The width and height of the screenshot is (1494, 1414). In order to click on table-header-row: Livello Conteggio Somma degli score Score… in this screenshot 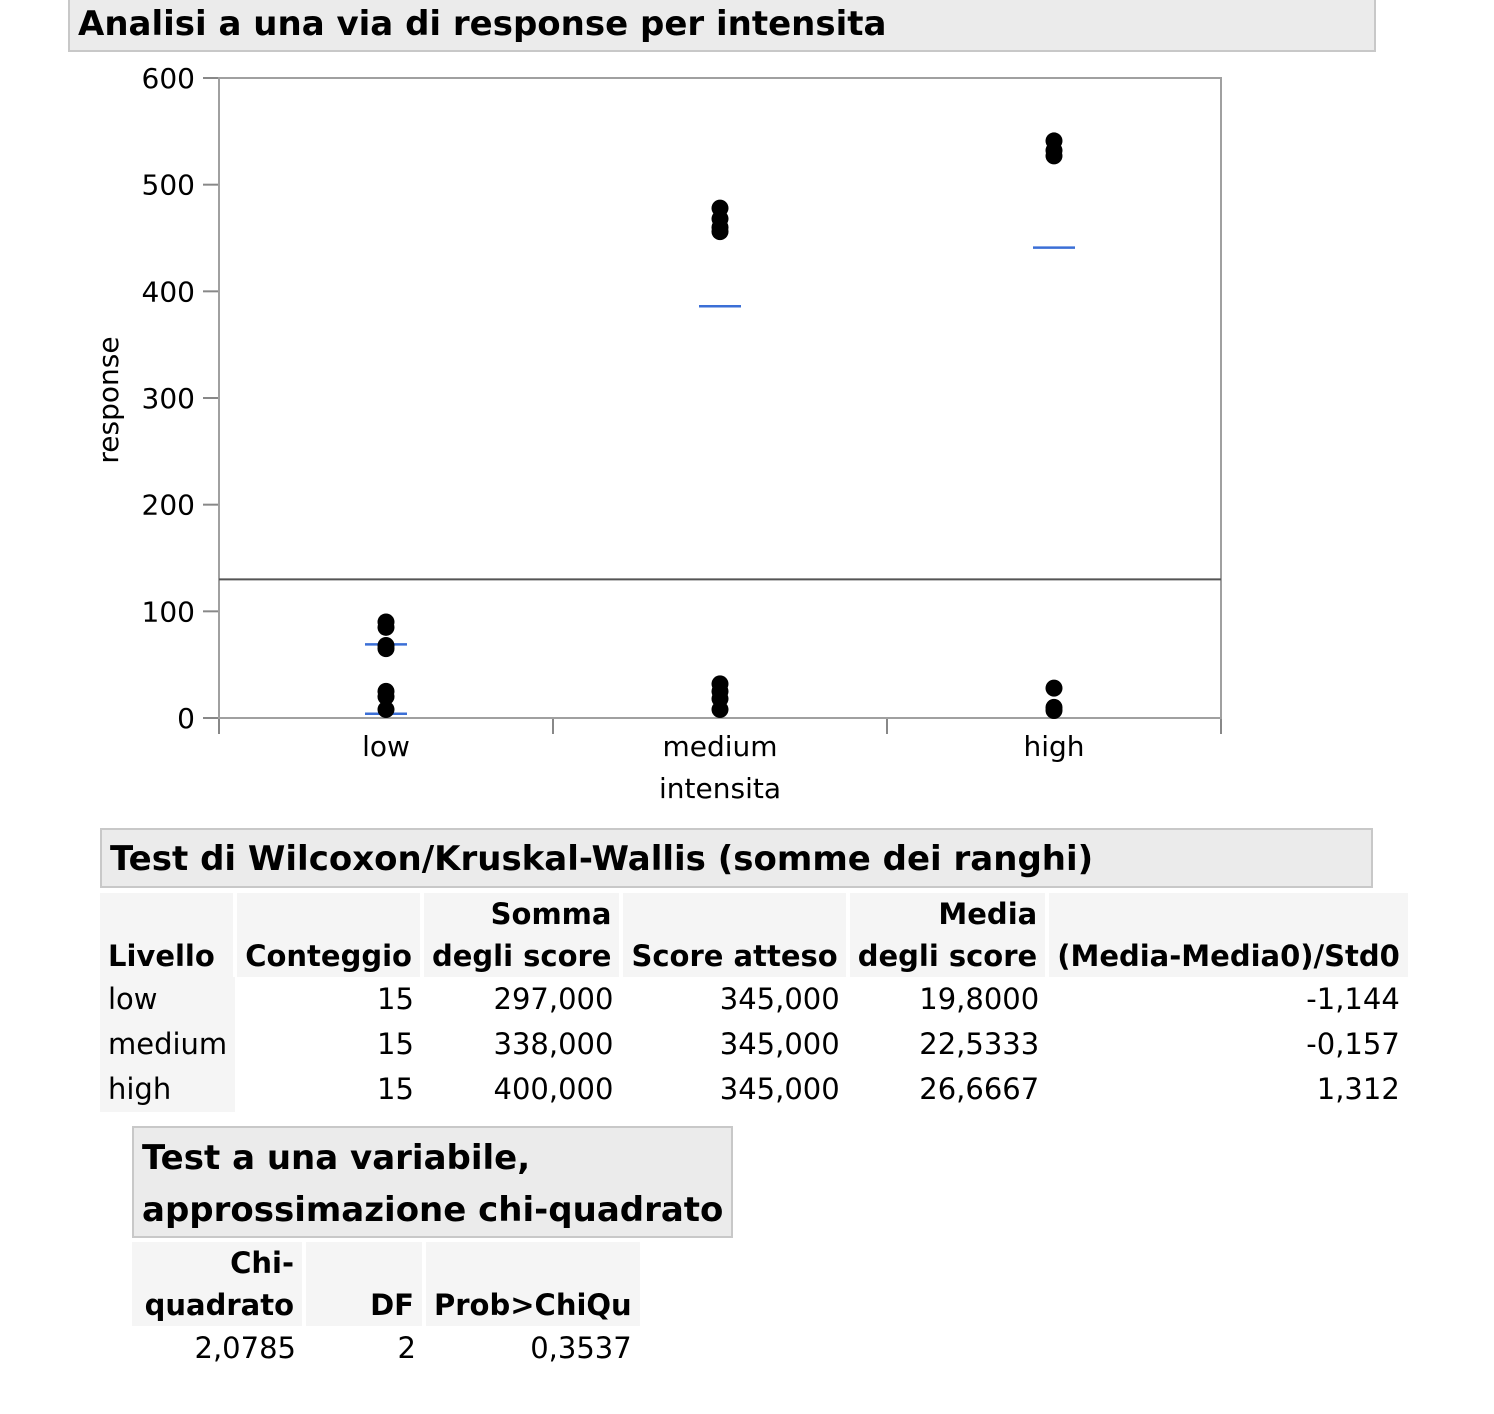, I will do `click(754, 935)`.